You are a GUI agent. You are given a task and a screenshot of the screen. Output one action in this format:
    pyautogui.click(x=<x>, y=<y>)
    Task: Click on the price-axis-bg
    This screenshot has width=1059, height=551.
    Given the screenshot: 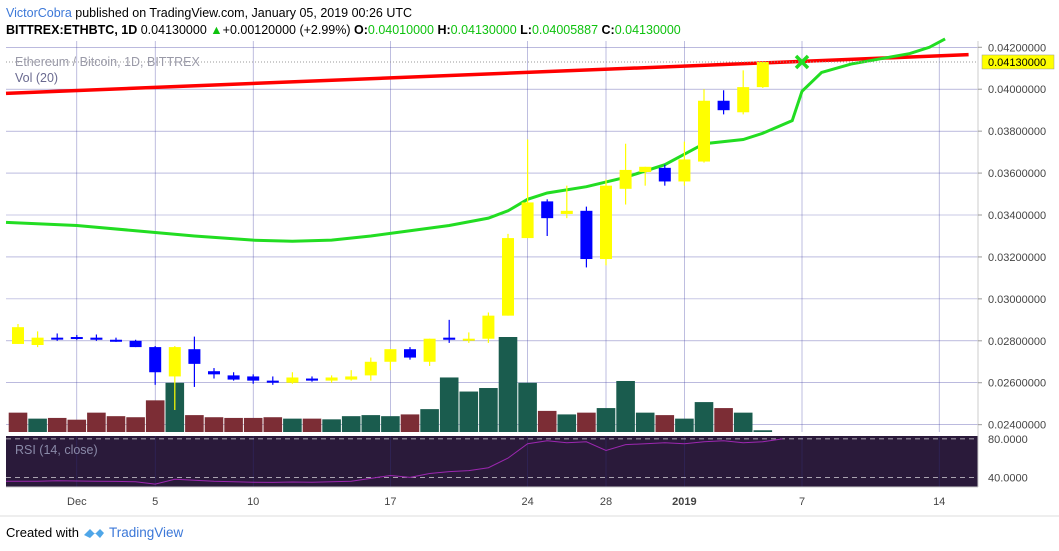 What is the action you would take?
    pyautogui.click(x=1018, y=264)
    